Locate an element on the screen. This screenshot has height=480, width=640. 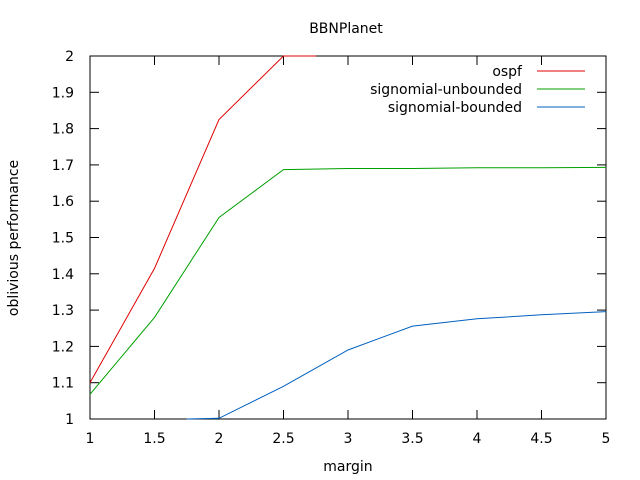
series-line-signomial-bounded is located at coordinates (396, 365).